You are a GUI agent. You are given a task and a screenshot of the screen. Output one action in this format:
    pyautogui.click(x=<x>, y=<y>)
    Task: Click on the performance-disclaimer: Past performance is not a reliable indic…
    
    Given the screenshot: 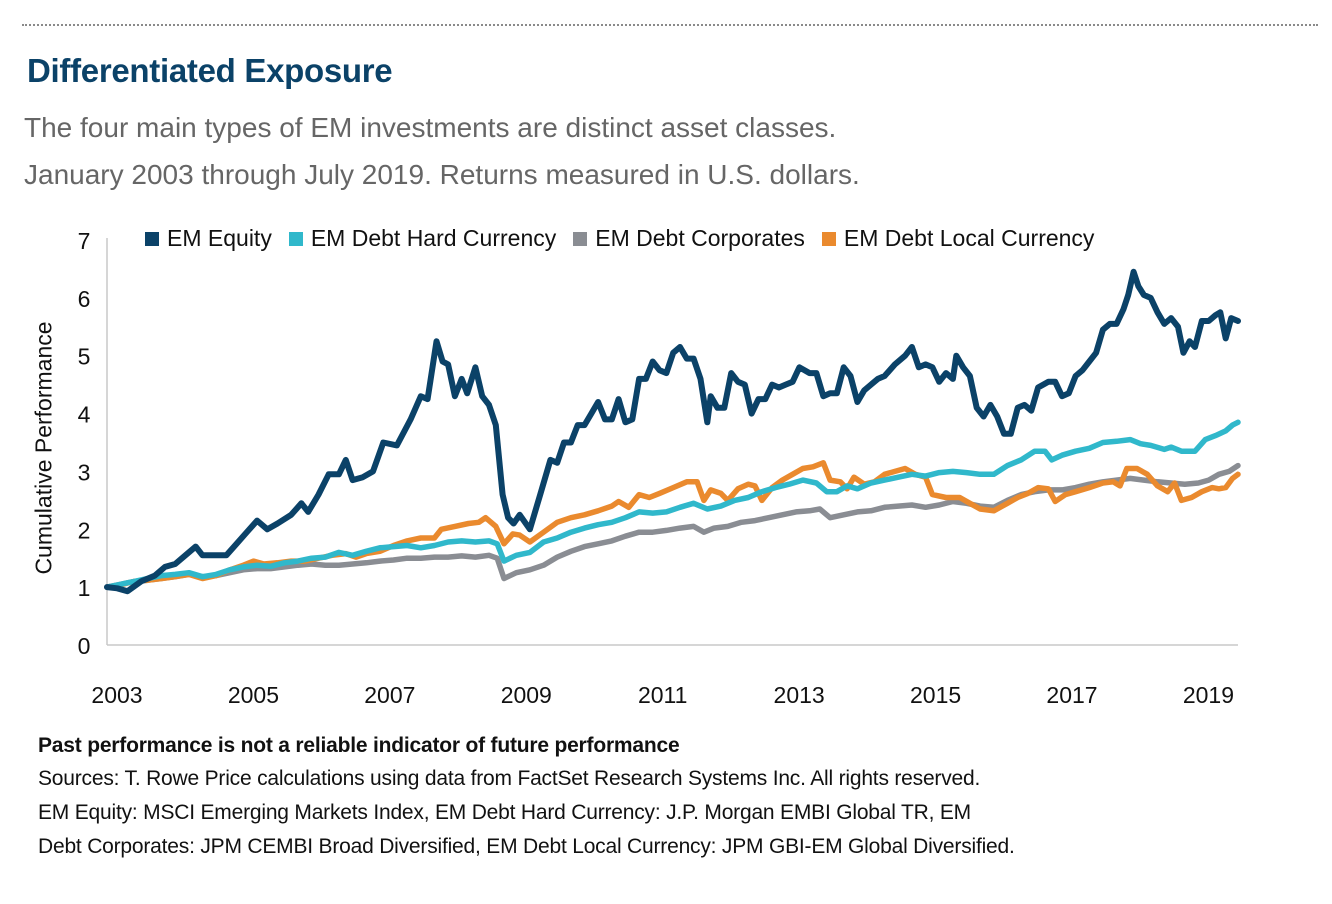 What is the action you would take?
    pyautogui.click(x=359, y=745)
    